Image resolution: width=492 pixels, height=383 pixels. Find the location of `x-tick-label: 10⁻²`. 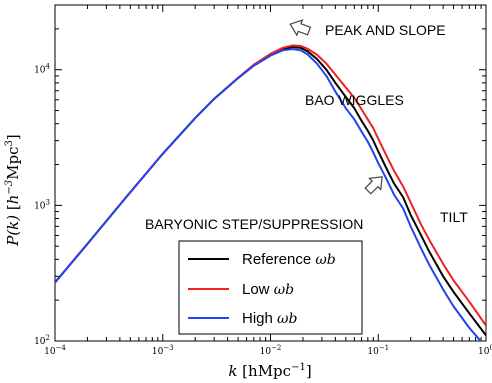

x-tick-label: 10⁻² is located at coordinates (271, 350).